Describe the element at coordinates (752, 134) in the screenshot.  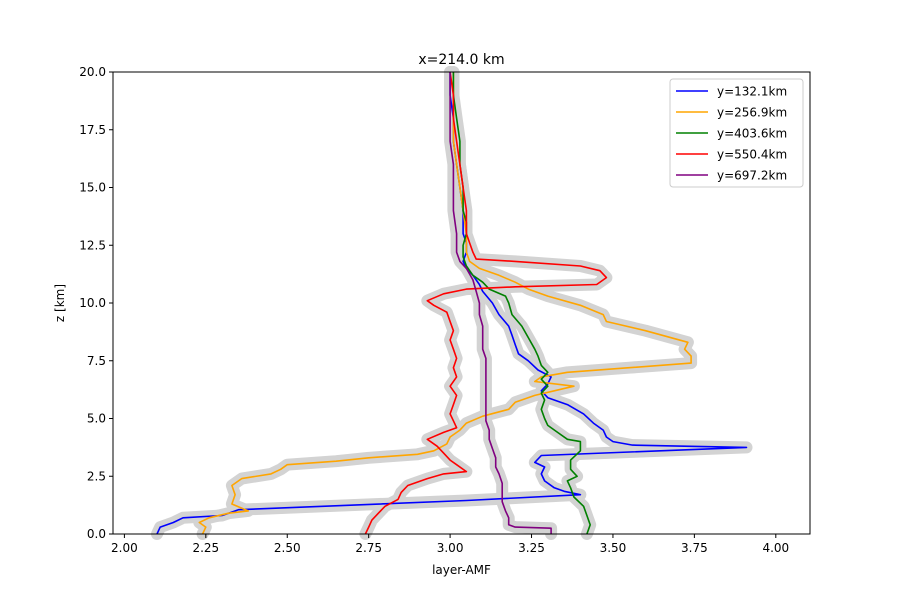
I see `legend-label: y=403.6km` at that location.